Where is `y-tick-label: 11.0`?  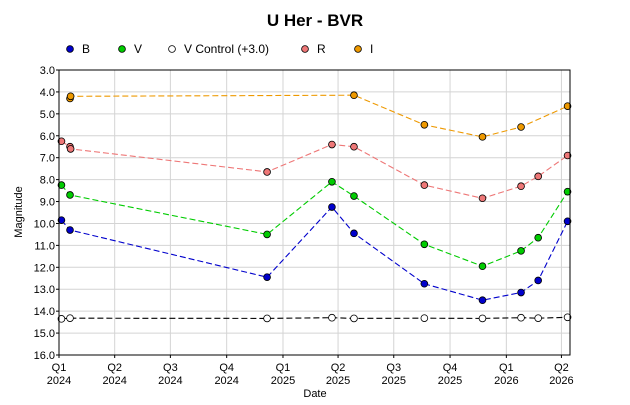
y-tick-label: 11.0 is located at coordinates (44, 246).